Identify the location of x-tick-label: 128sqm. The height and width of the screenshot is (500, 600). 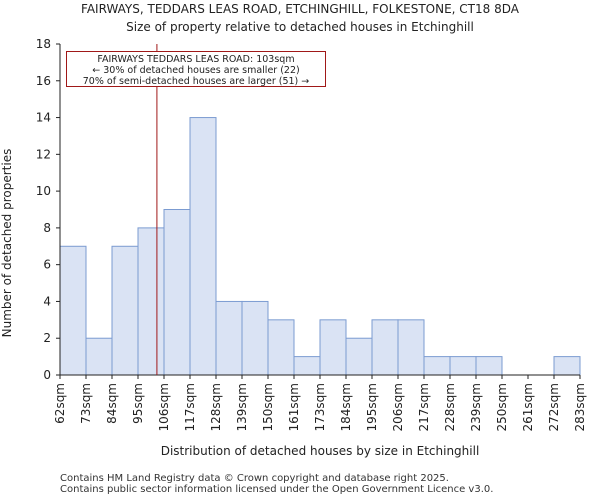
(216, 407).